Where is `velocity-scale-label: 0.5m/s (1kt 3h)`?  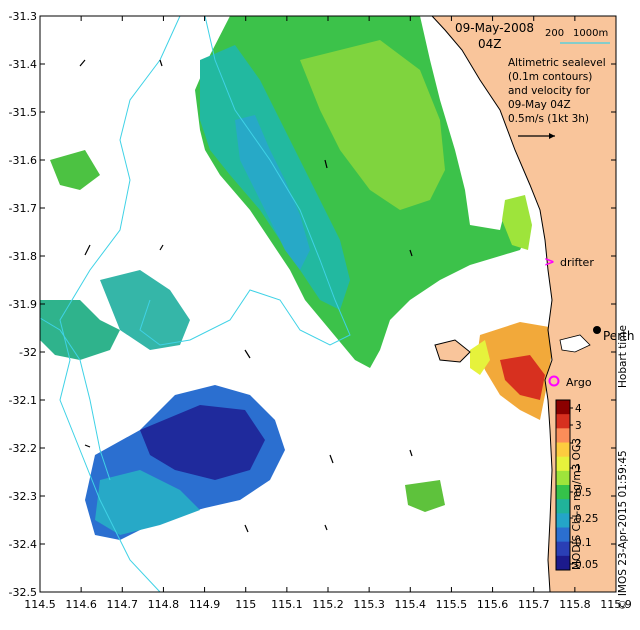 velocity-scale-label: 0.5m/s (1kt 3h) is located at coordinates (548, 119).